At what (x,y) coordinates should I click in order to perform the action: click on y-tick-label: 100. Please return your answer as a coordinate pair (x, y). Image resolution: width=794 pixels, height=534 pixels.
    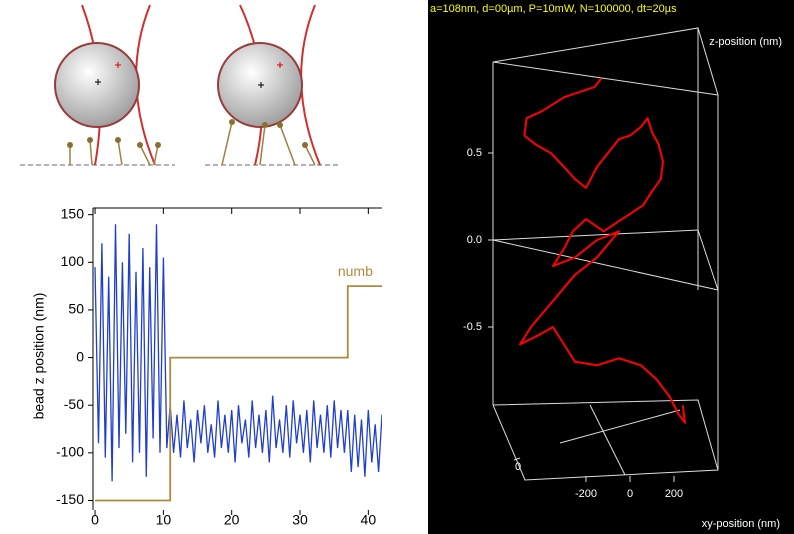
    Looking at the image, I should click on (73, 261).